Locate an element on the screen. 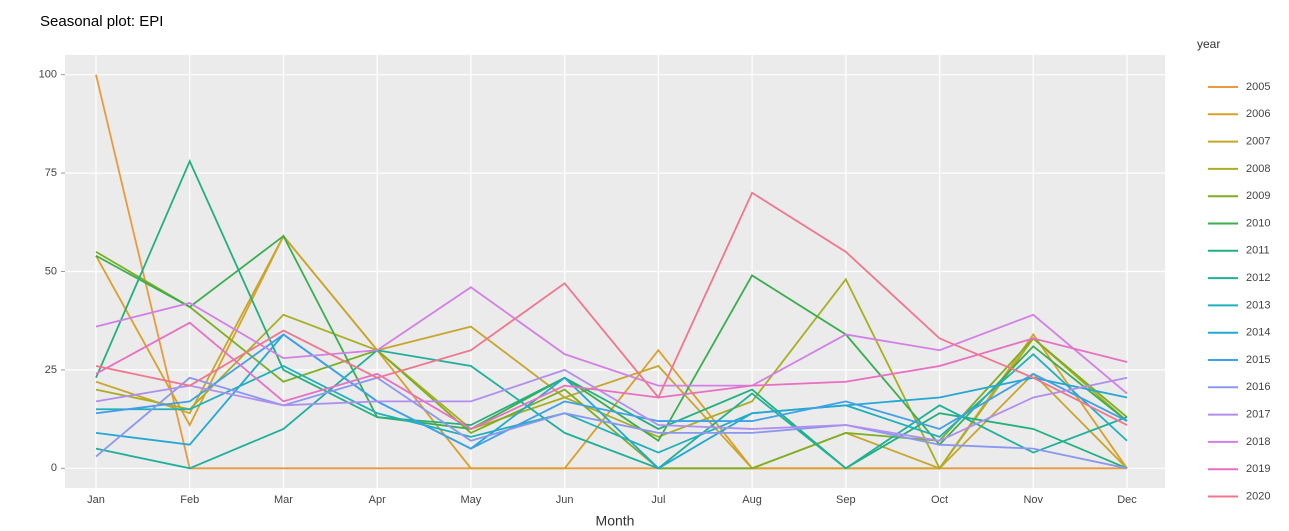 This screenshot has width=1289, height=531. legend-label: 2014 is located at coordinates (1258, 333).